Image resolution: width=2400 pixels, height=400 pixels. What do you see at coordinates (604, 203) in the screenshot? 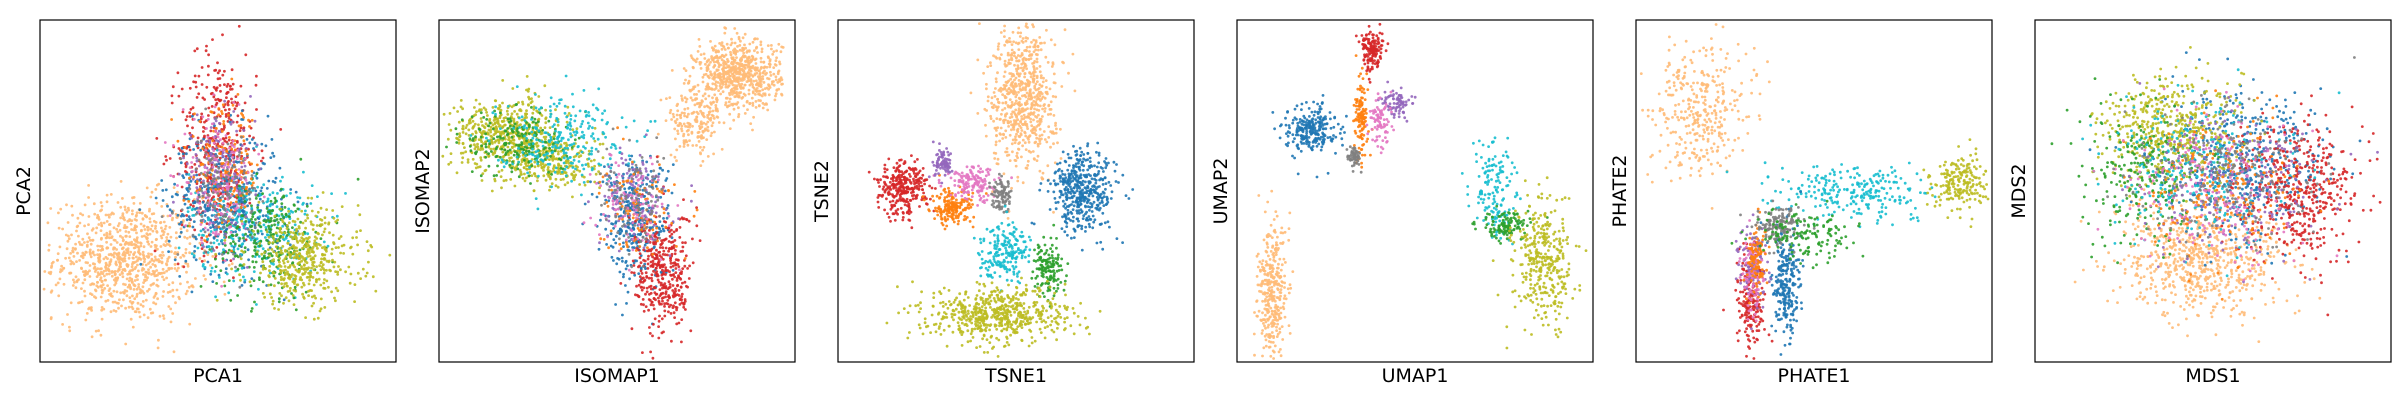
I see `panel-isomap: ISOMAP1 ISOMAP2` at bounding box center [604, 203].